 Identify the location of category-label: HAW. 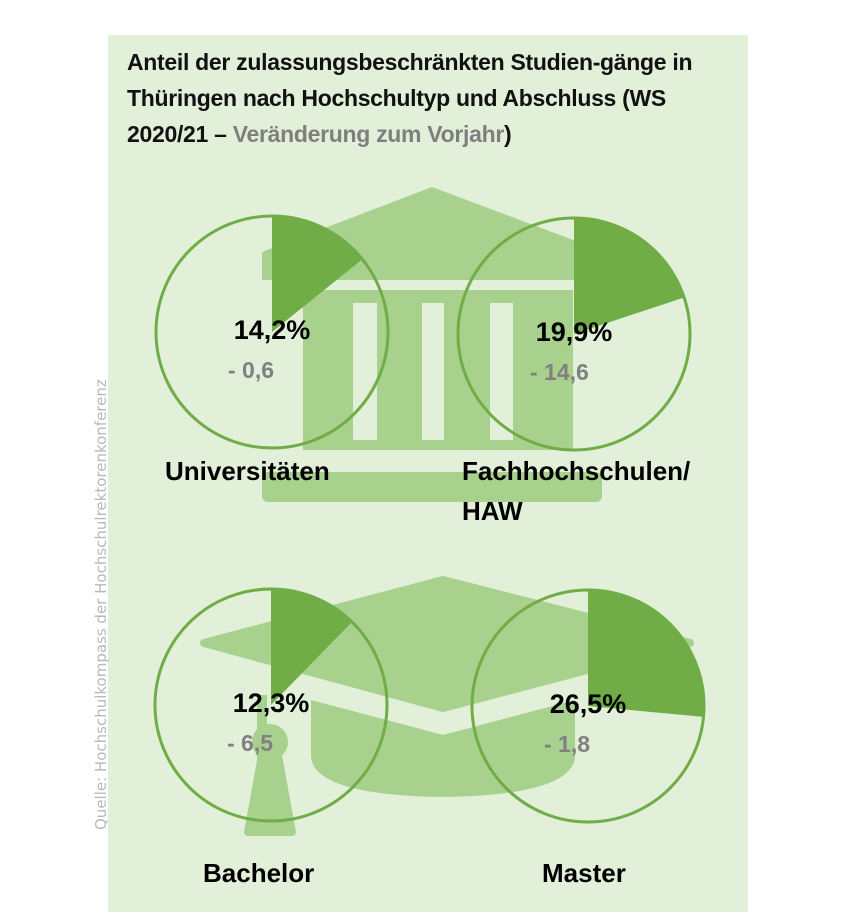
(492, 511).